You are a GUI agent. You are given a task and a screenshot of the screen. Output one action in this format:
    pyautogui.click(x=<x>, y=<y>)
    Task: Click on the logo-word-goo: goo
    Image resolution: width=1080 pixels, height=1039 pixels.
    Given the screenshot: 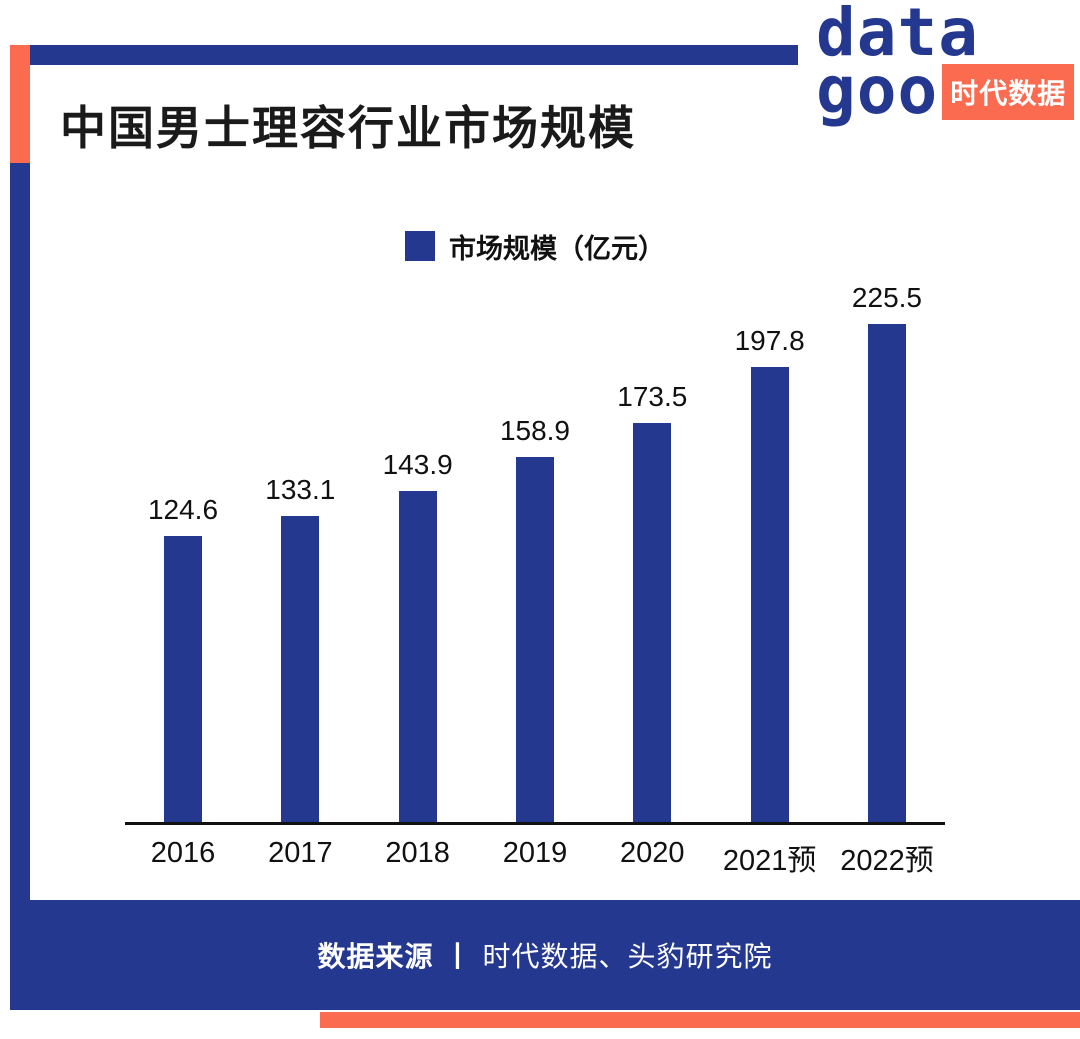 What is the action you would take?
    pyautogui.click(x=877, y=91)
    